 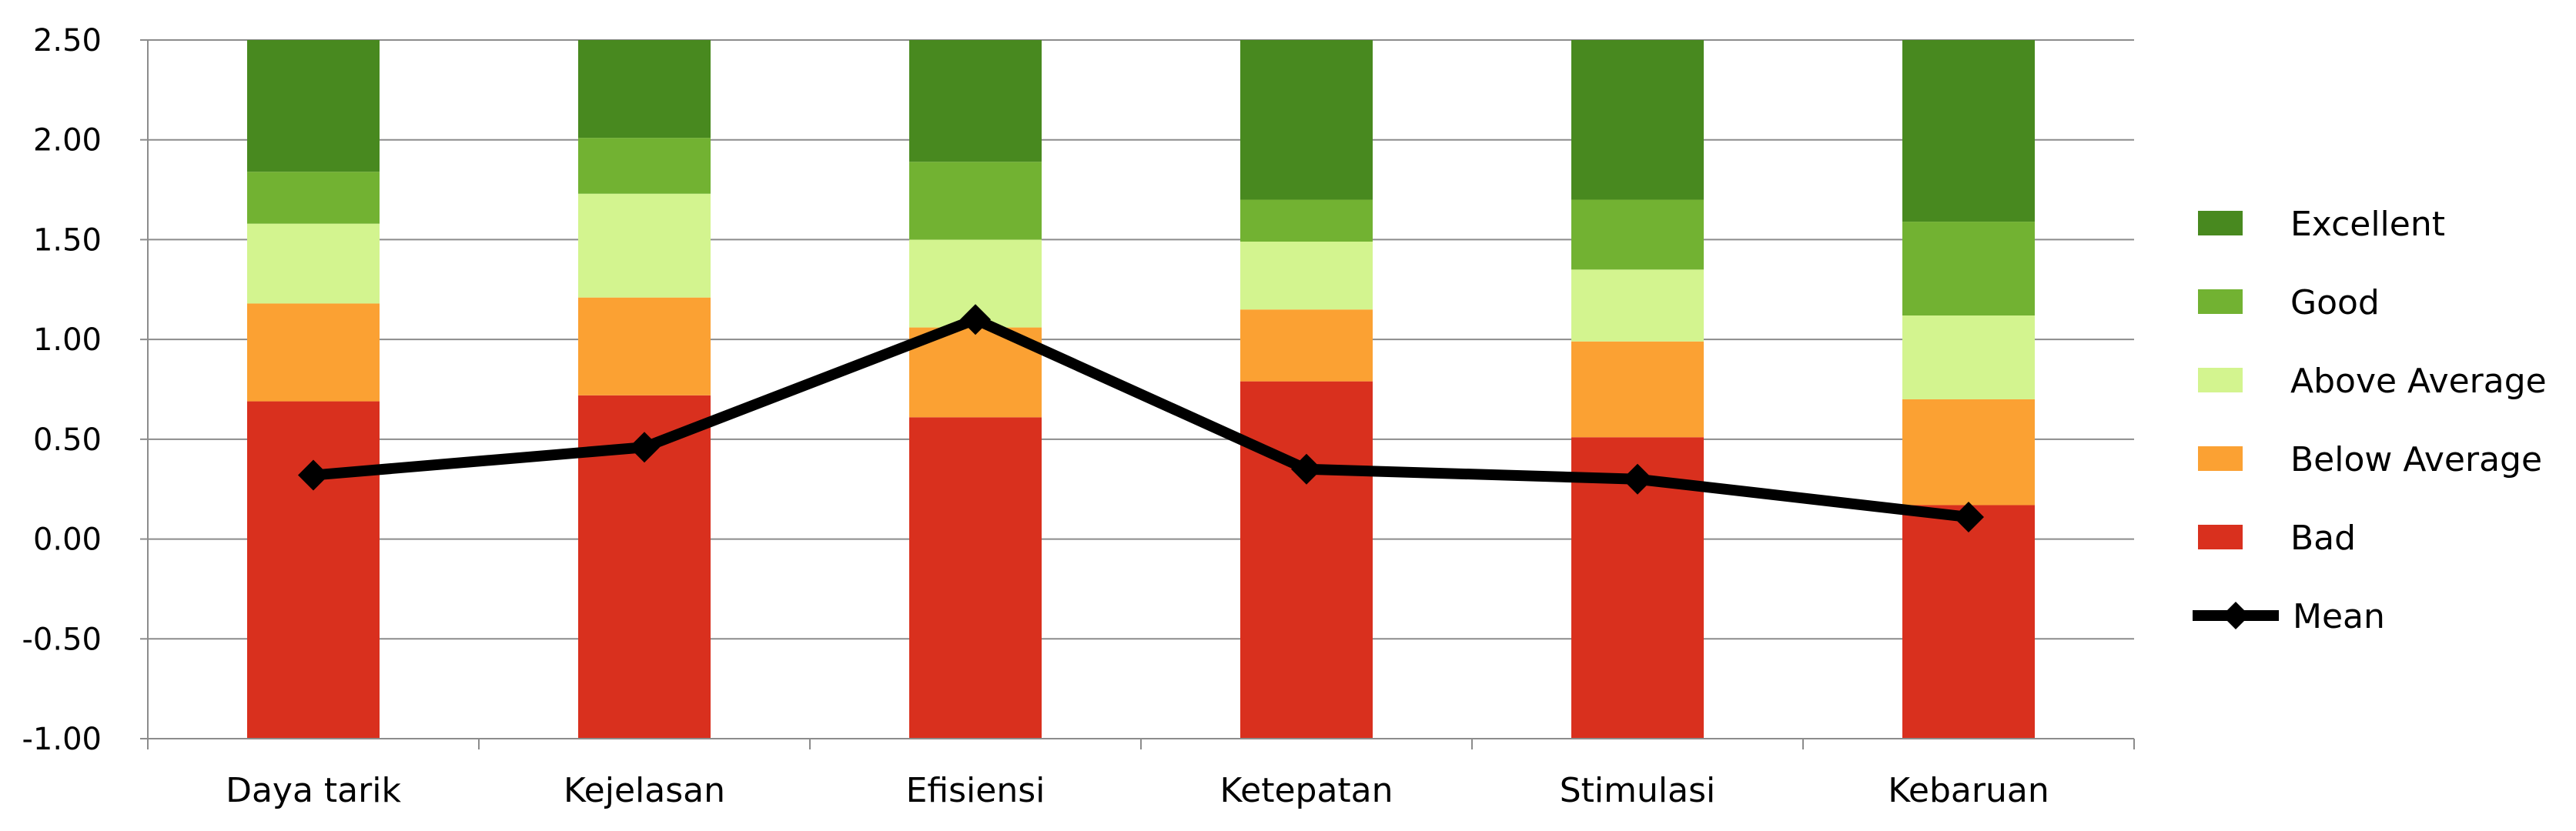 What do you see at coordinates (1969, 790) in the screenshot?
I see `x-category-label: Kebaruan` at bounding box center [1969, 790].